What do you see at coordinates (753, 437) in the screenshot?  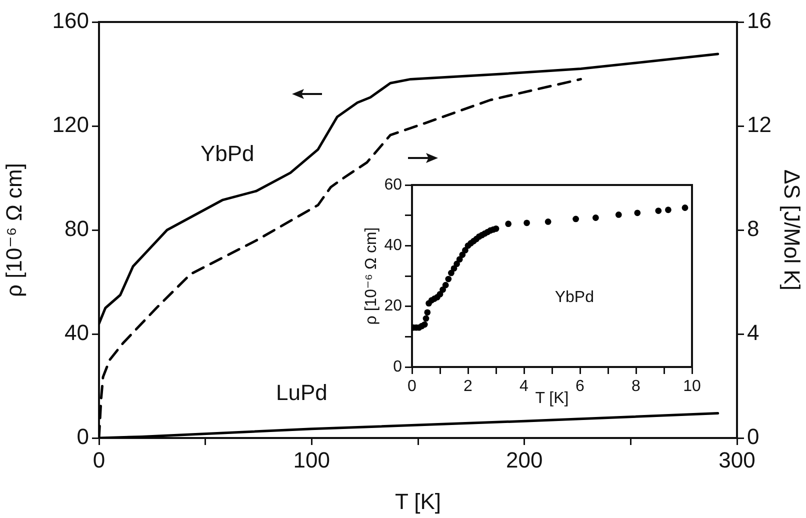 I see `y2-tick-label: 0` at bounding box center [753, 437].